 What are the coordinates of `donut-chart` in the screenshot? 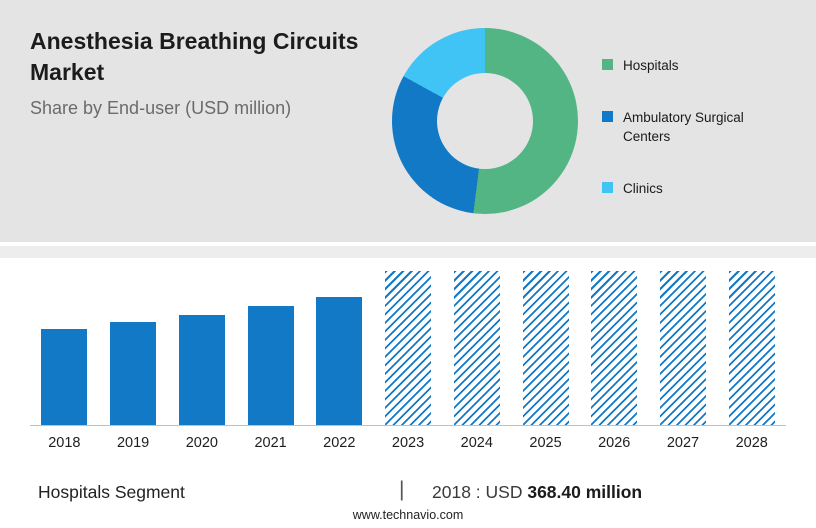 It's located at (485, 121).